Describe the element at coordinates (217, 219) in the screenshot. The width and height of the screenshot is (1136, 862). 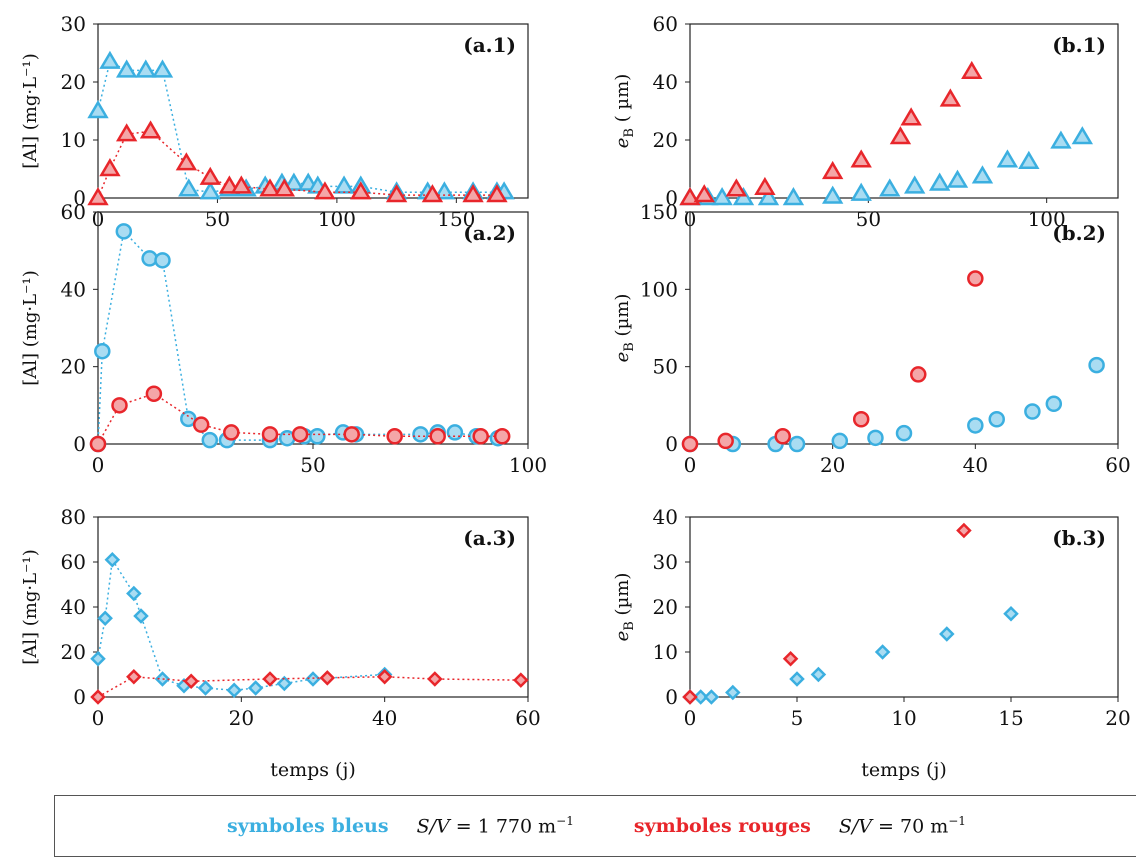
I see `xtick-label-a1: 50` at that location.